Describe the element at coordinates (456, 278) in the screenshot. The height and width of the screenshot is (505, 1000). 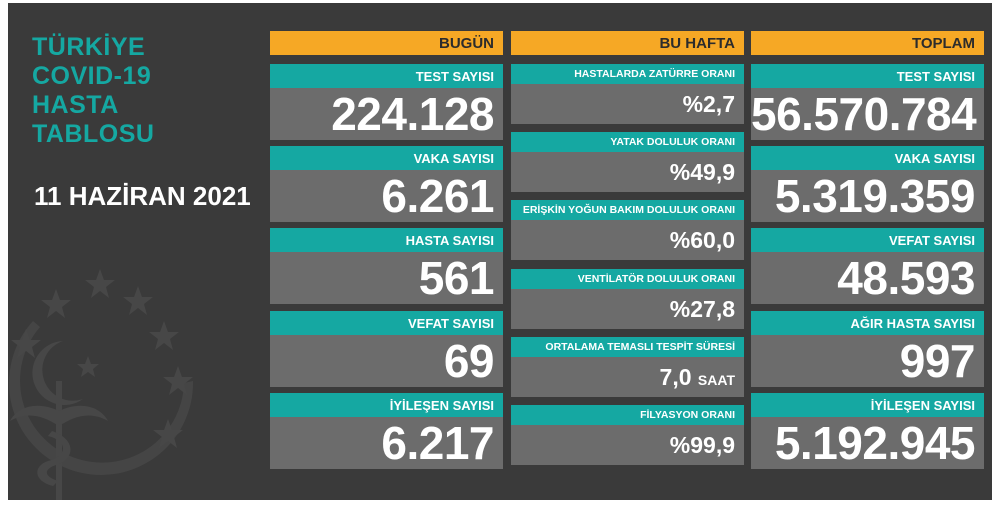
I see `stat-value: 561` at that location.